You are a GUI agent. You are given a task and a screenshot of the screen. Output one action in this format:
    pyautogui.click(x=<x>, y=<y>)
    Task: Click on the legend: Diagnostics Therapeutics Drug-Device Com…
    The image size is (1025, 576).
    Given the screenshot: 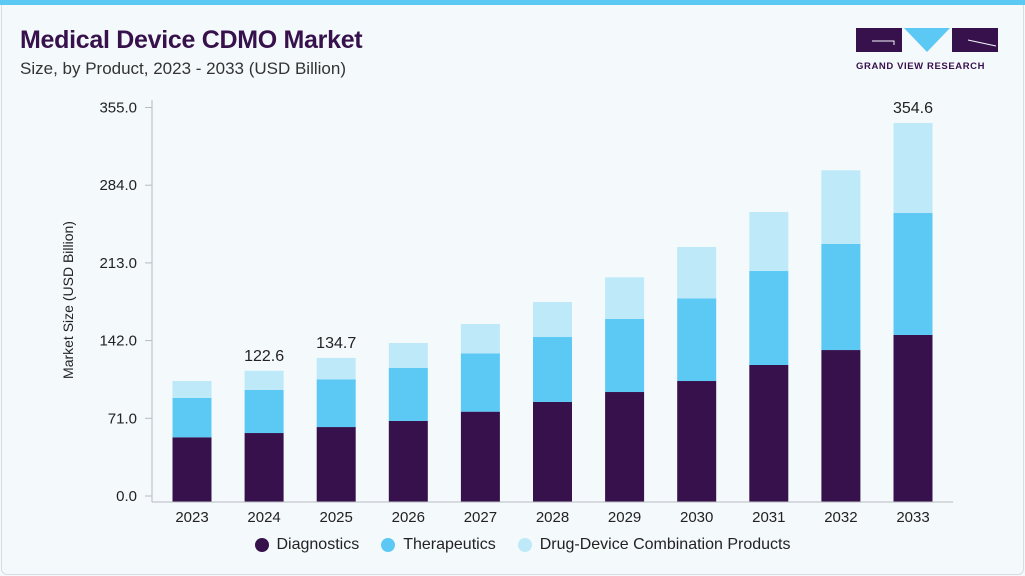 What is the action you would take?
    pyautogui.click(x=512, y=545)
    